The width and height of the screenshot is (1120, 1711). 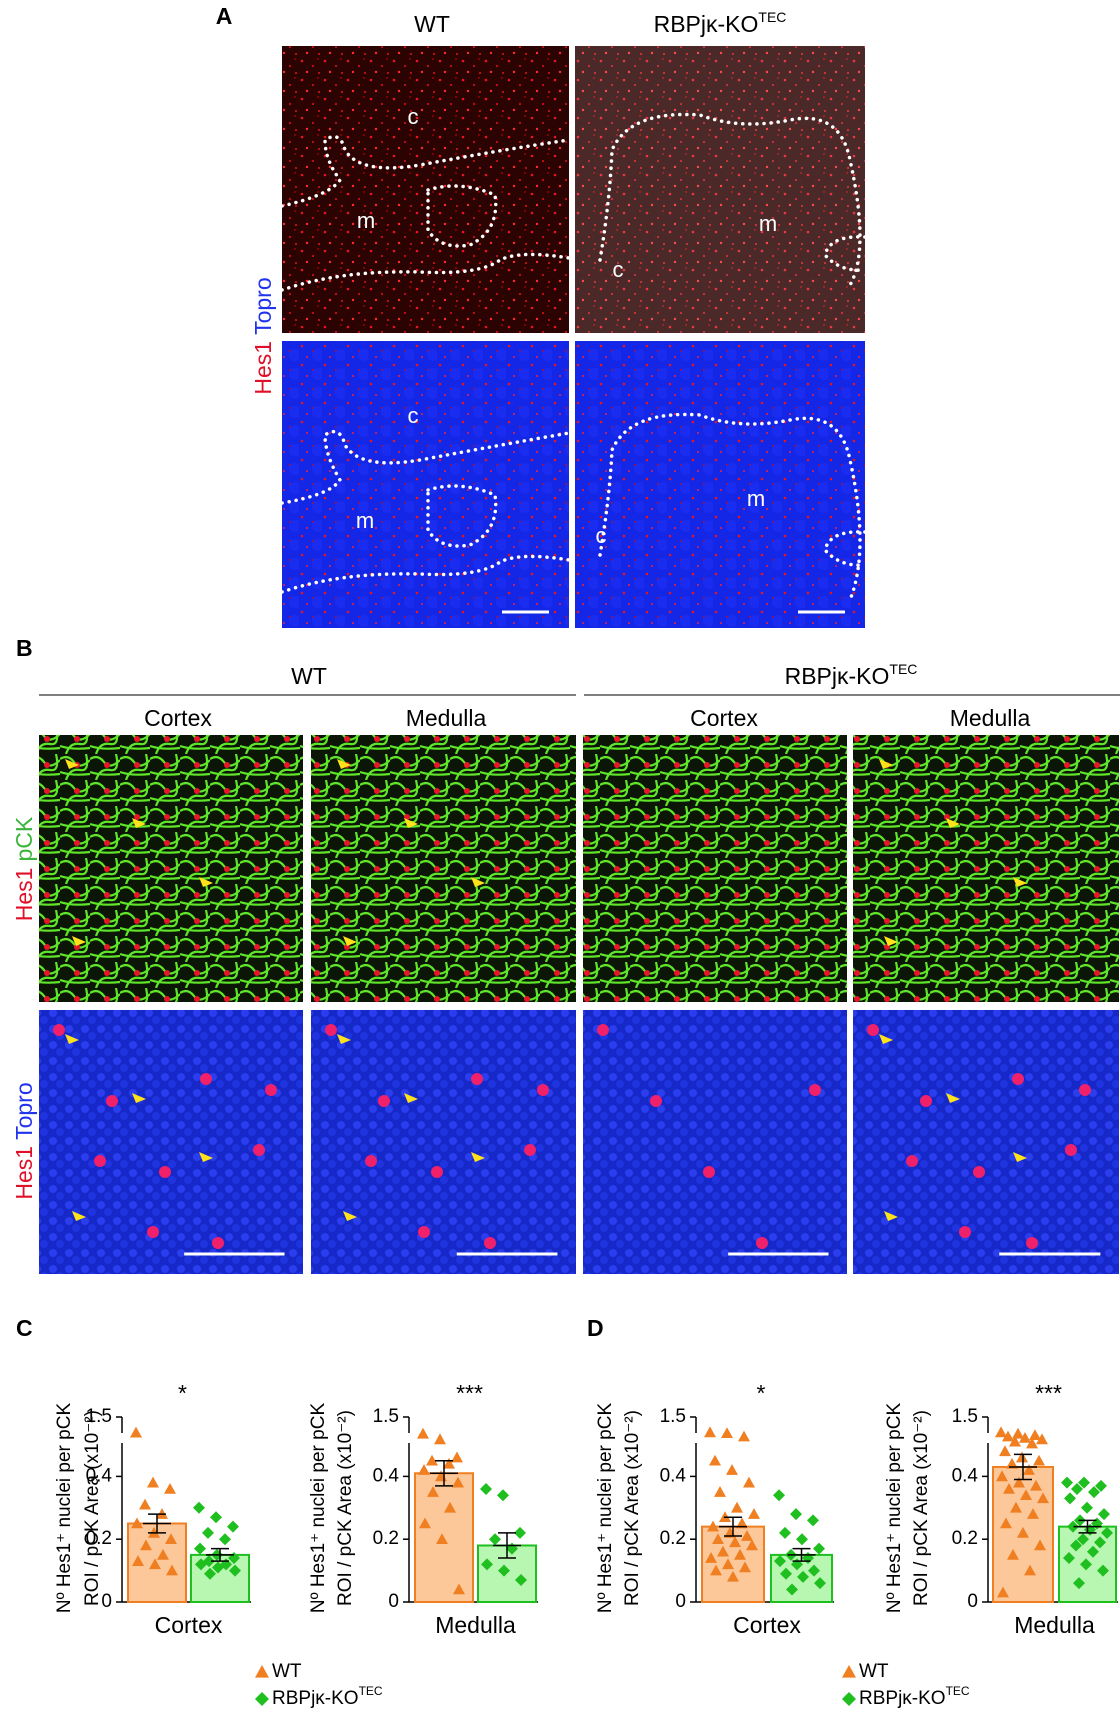 I want to click on region-label: m, so click(x=366, y=220).